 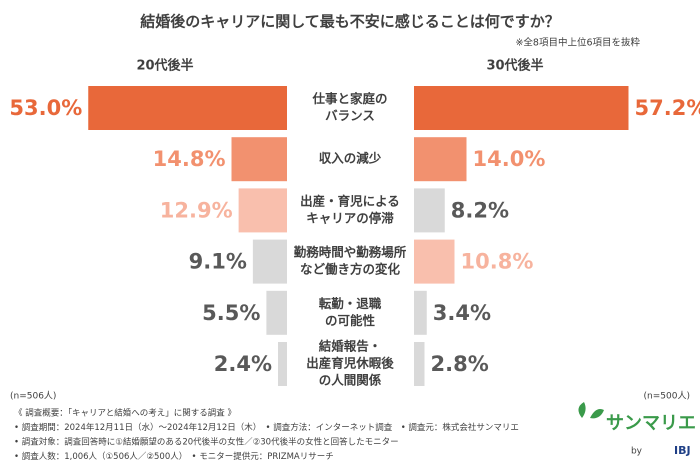 What do you see at coordinates (350, 320) in the screenshot?
I see `category-label: の可能性` at bounding box center [350, 320].